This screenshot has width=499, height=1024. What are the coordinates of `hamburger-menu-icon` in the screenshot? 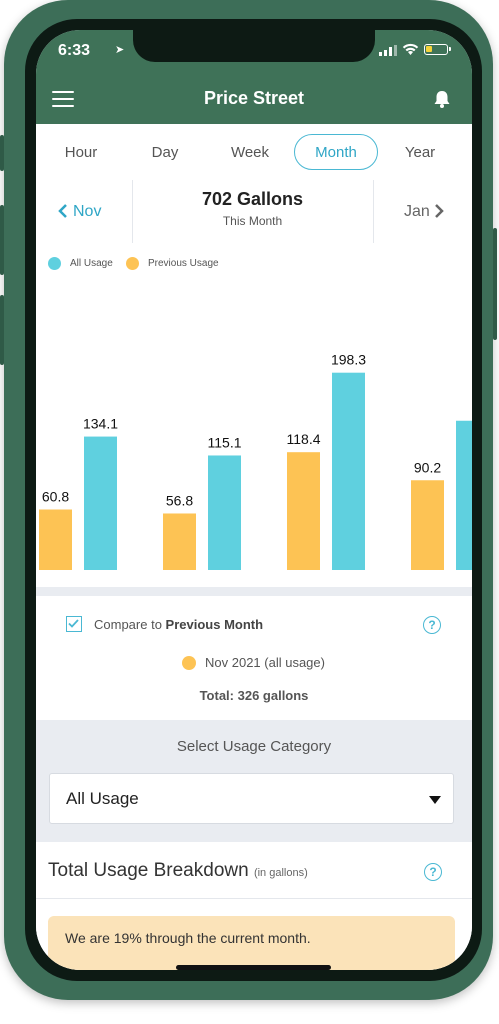 It's located at (63, 99).